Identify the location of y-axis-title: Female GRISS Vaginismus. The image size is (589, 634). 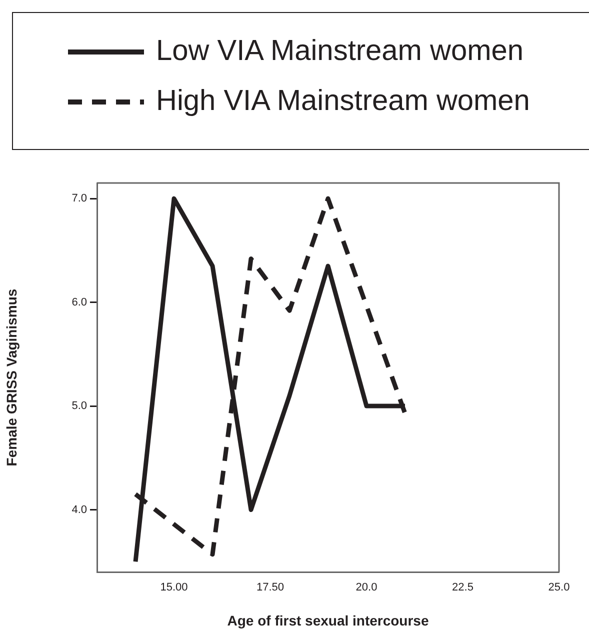
(11, 377).